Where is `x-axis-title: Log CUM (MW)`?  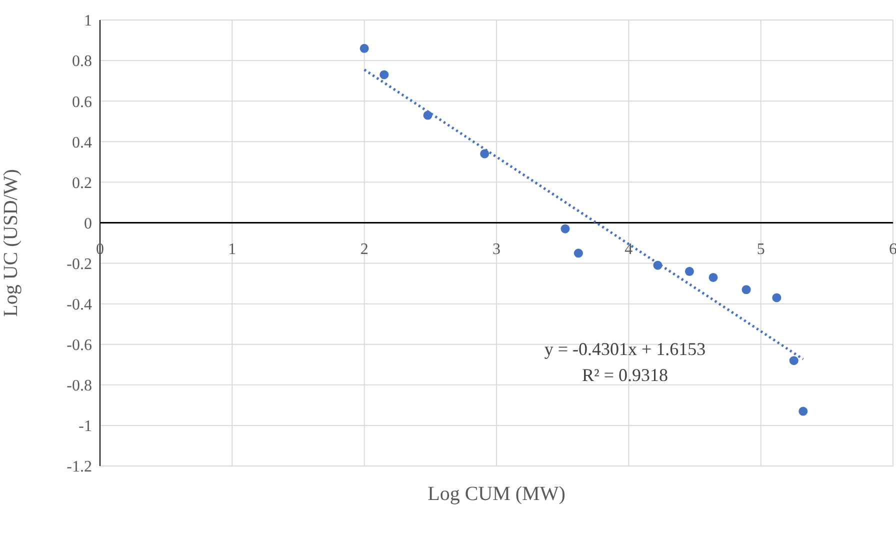
x-axis-title: Log CUM (MW) is located at coordinates (497, 494).